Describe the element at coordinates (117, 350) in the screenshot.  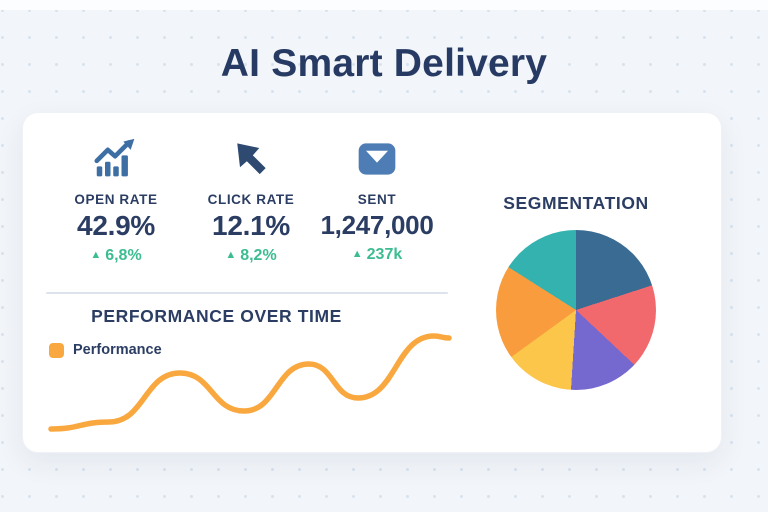
I see `legend-label: Performance` at that location.